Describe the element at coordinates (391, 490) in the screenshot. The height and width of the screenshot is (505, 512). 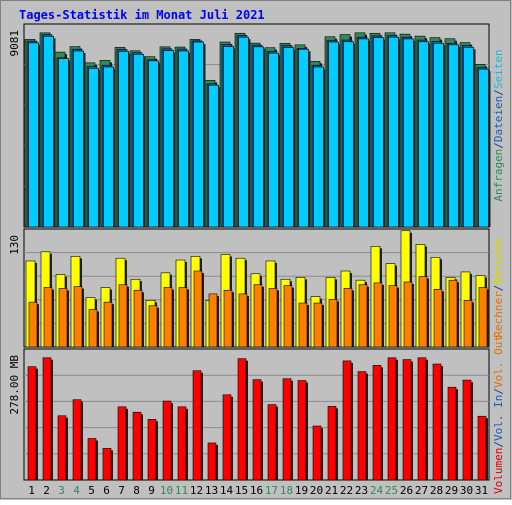
I see `x-tick-label: 25` at that location.